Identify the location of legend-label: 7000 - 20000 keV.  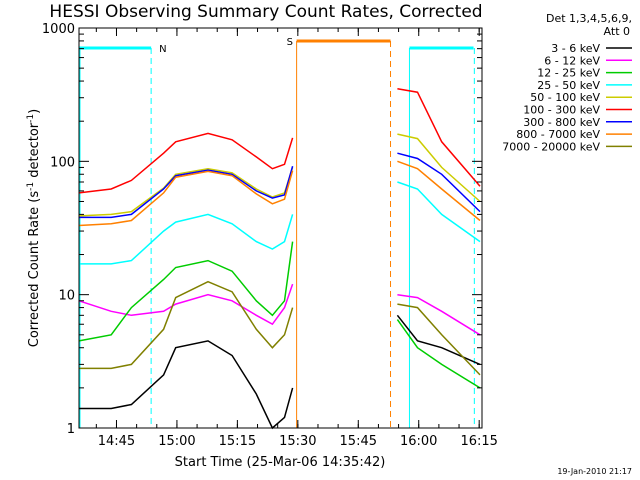
(551, 146).